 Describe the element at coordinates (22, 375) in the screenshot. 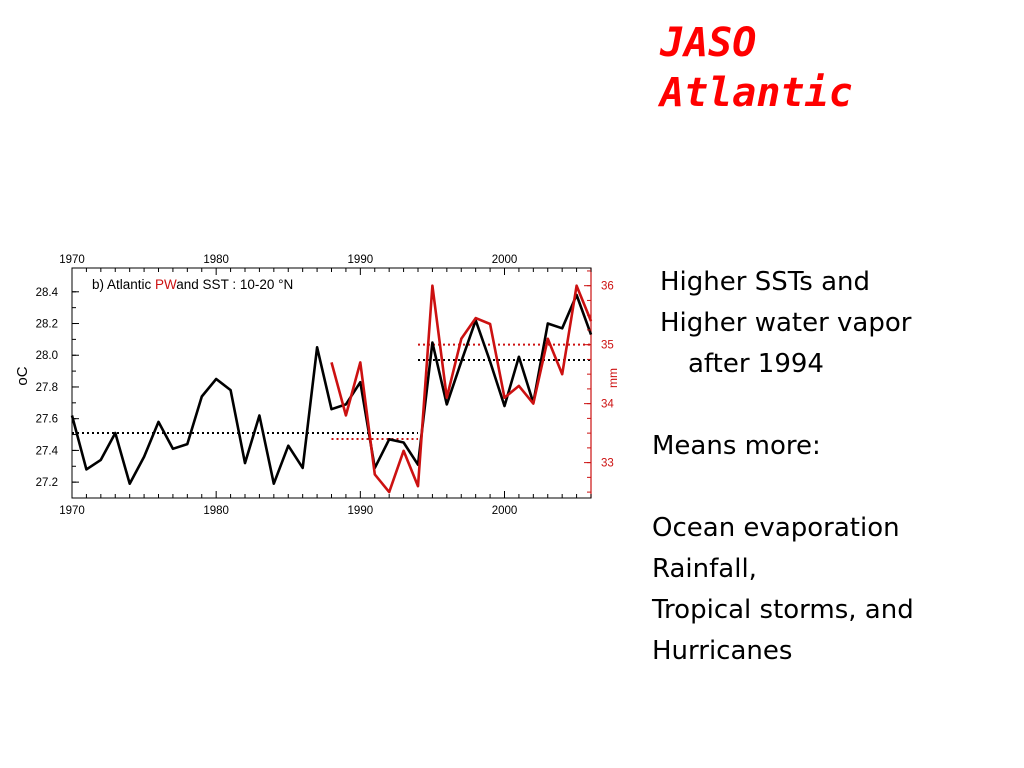

I see `y-axis-label-left: oC` at that location.